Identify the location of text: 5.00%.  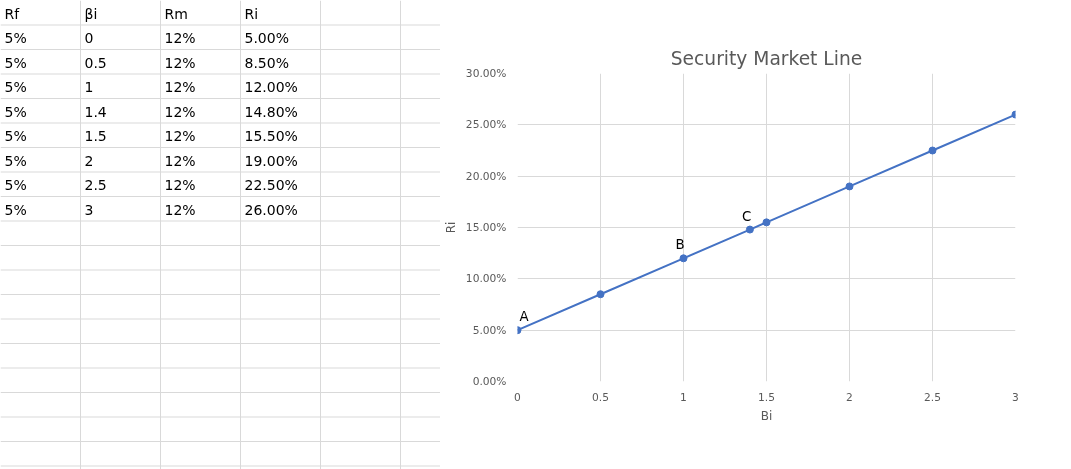
(266, 38).